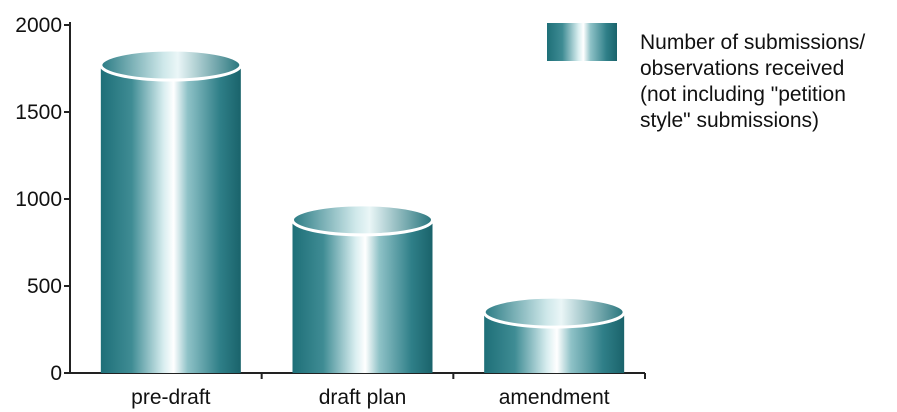  What do you see at coordinates (38, 199) in the screenshot?
I see `y-tick-label: 1000` at bounding box center [38, 199].